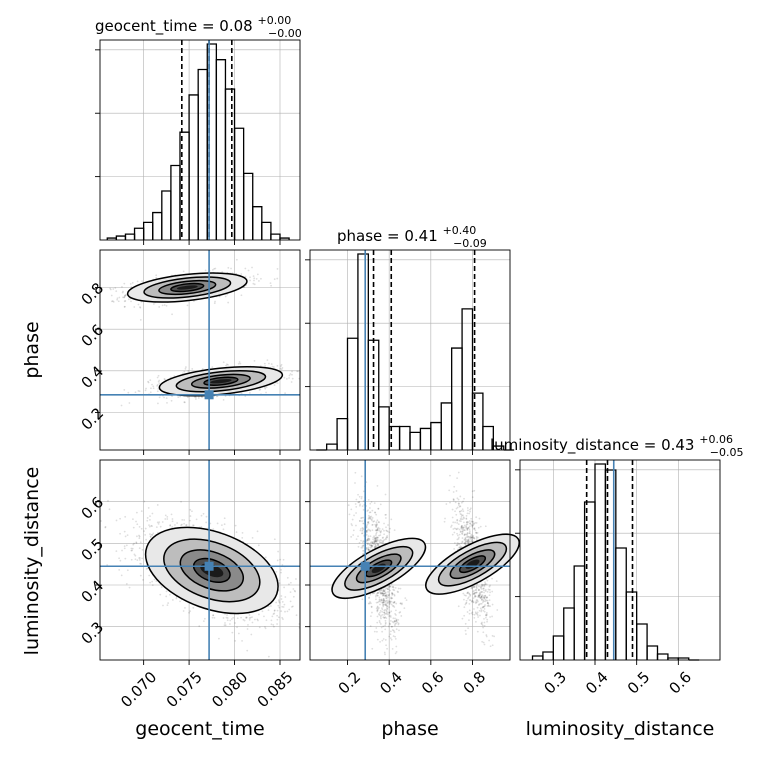 This screenshot has height=760, width=760. I want to click on ytick-label-luminosity_distance-1: 0.4, so click(93, 592).